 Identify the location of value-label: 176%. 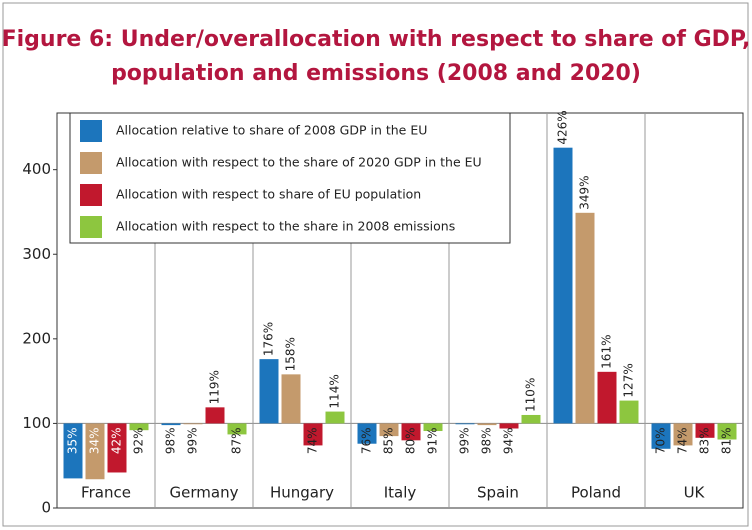
(269, 339).